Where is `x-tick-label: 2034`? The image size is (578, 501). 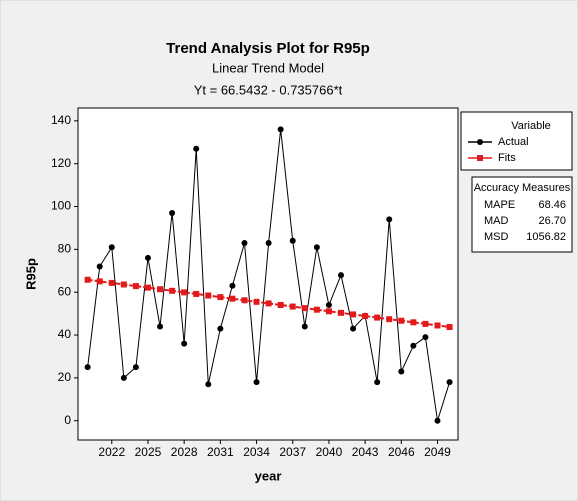
x-tick-label: 2034 is located at coordinates (256, 452).